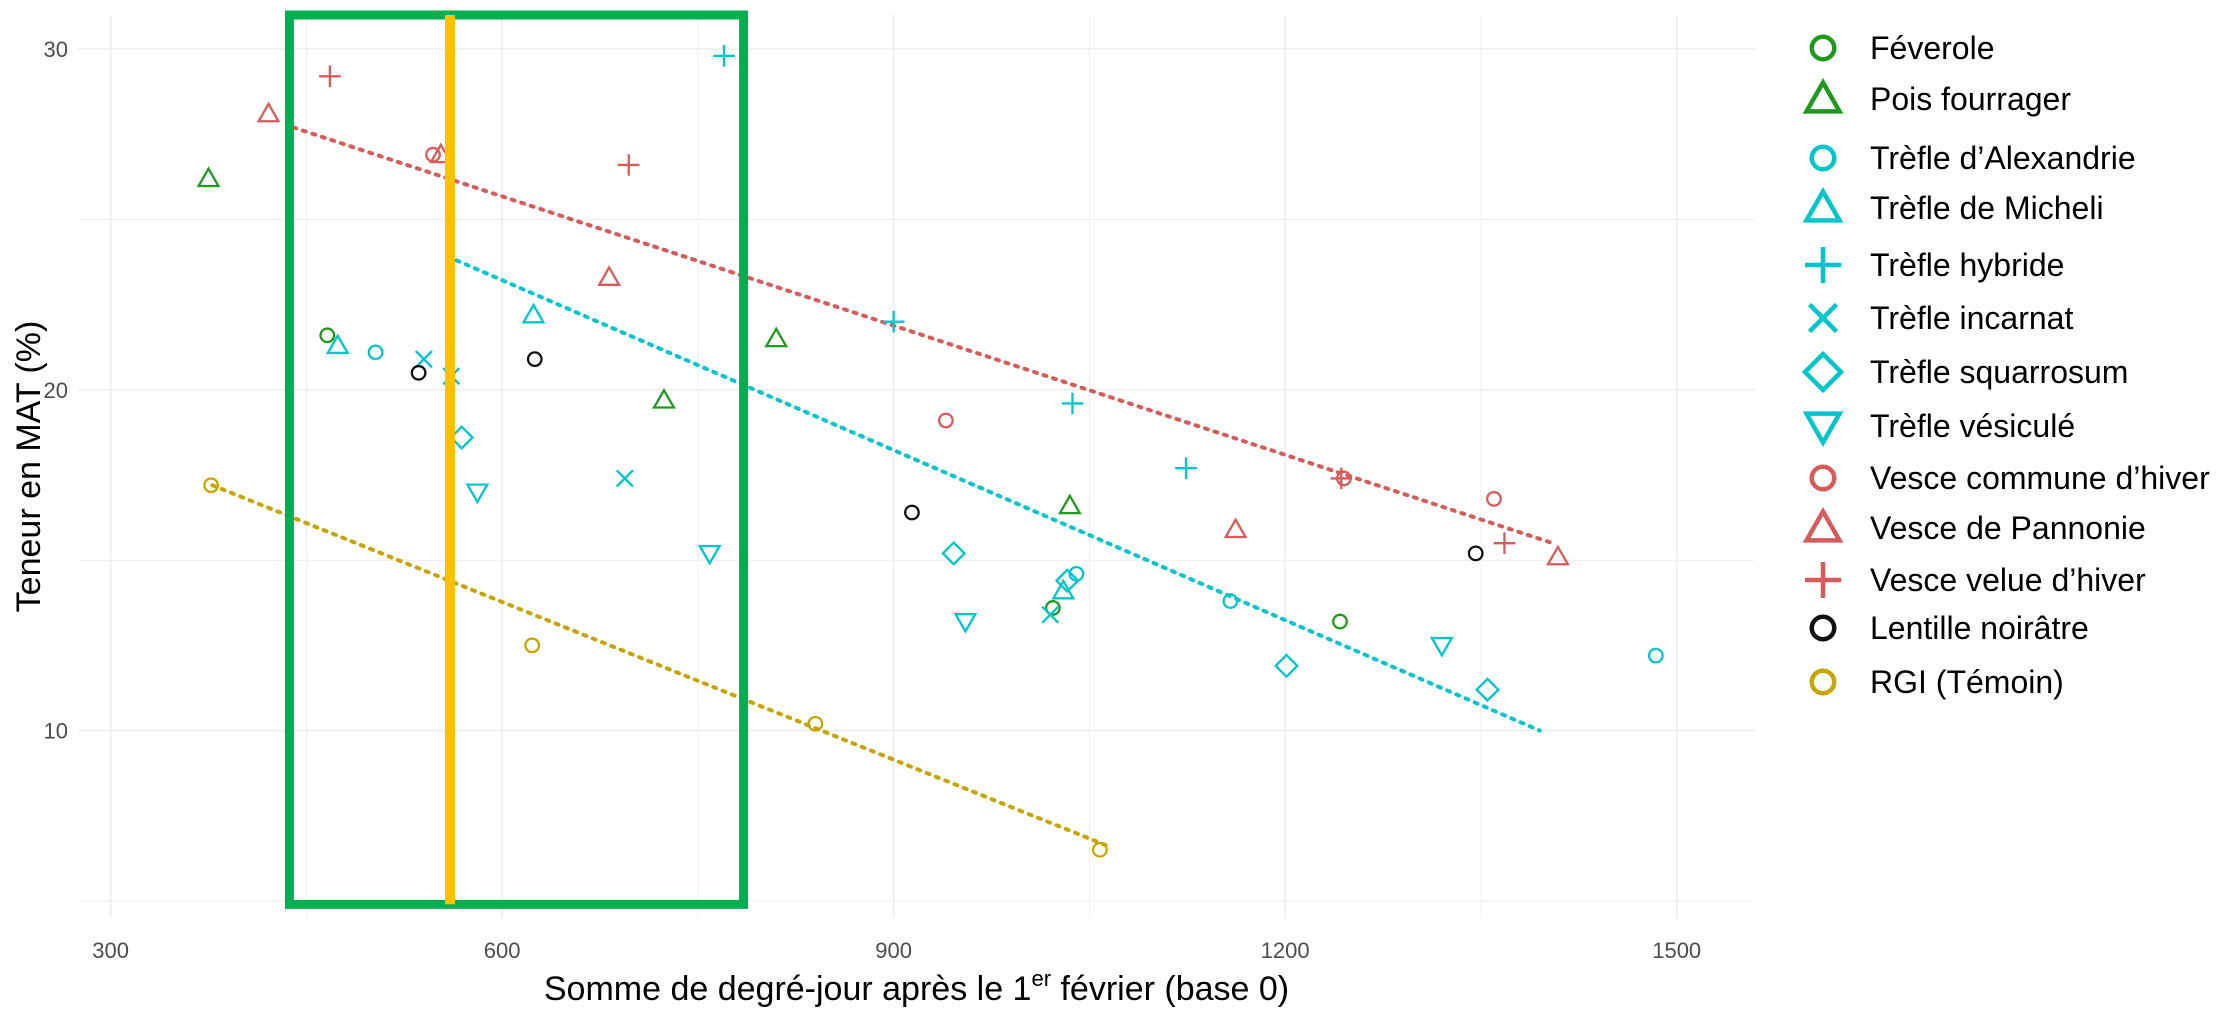 This screenshot has height=1012, width=2227. What do you see at coordinates (2009, 478) in the screenshot?
I see `legend-item: Vesce commune d’hiver` at bounding box center [2009, 478].